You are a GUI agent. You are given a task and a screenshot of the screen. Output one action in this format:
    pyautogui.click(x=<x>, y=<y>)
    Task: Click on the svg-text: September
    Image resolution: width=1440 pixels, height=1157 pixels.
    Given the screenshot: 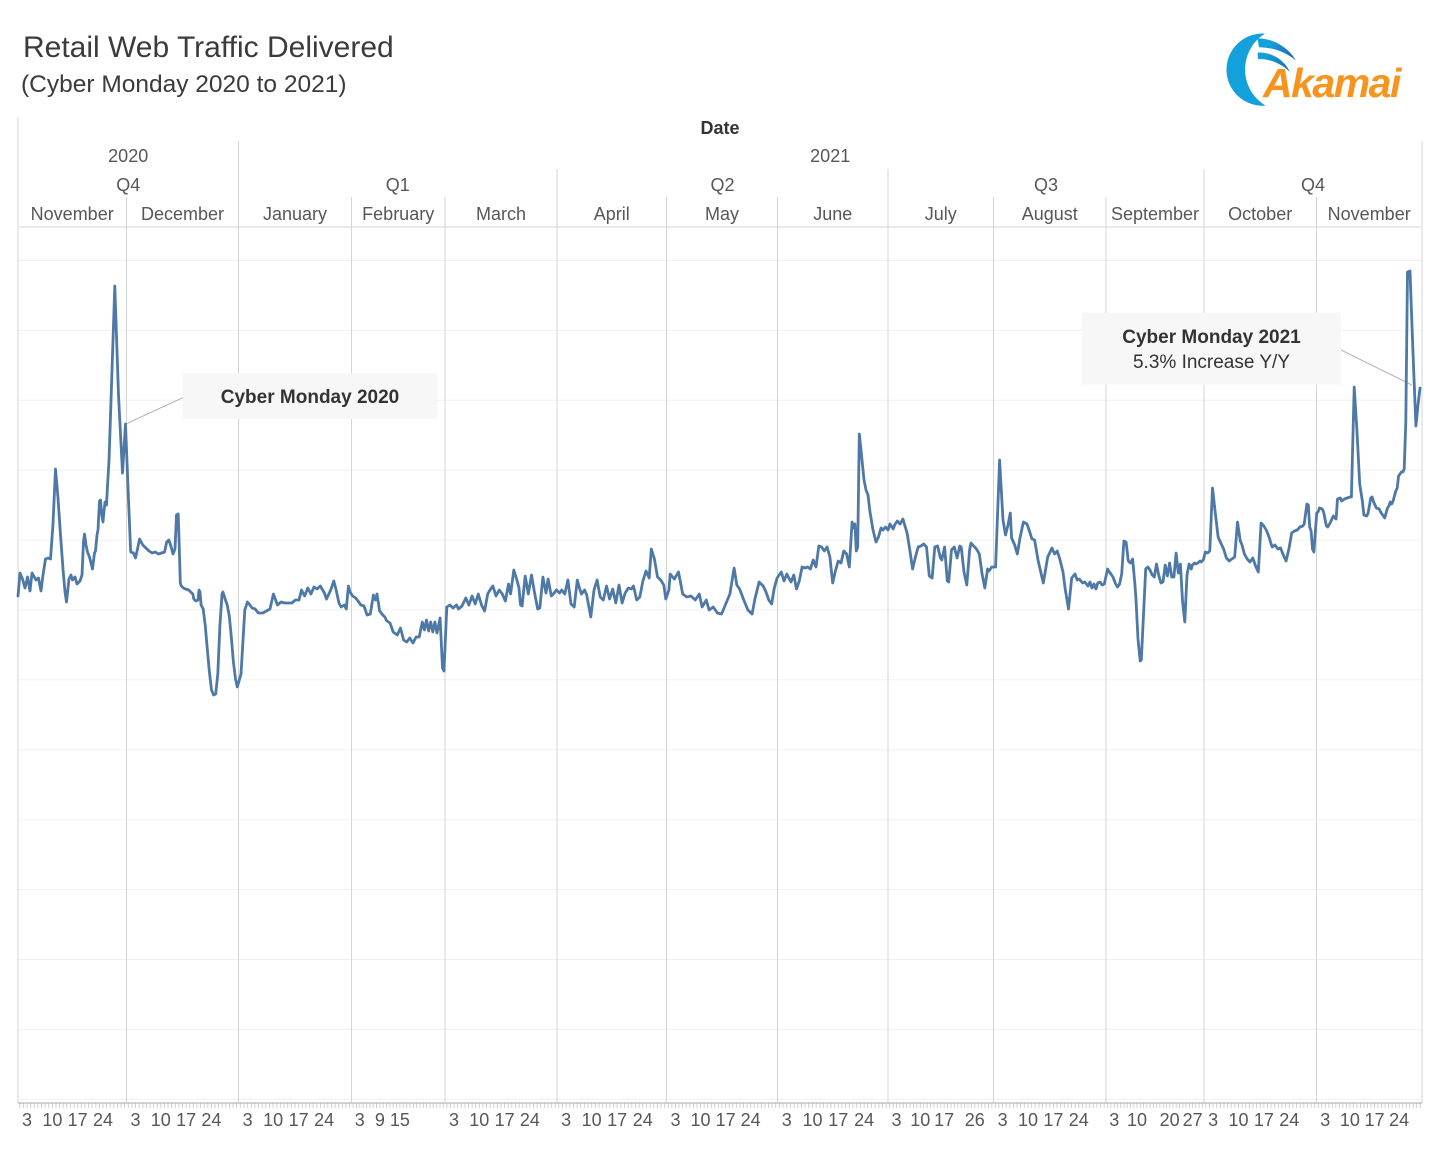 What is the action you would take?
    pyautogui.click(x=1155, y=214)
    